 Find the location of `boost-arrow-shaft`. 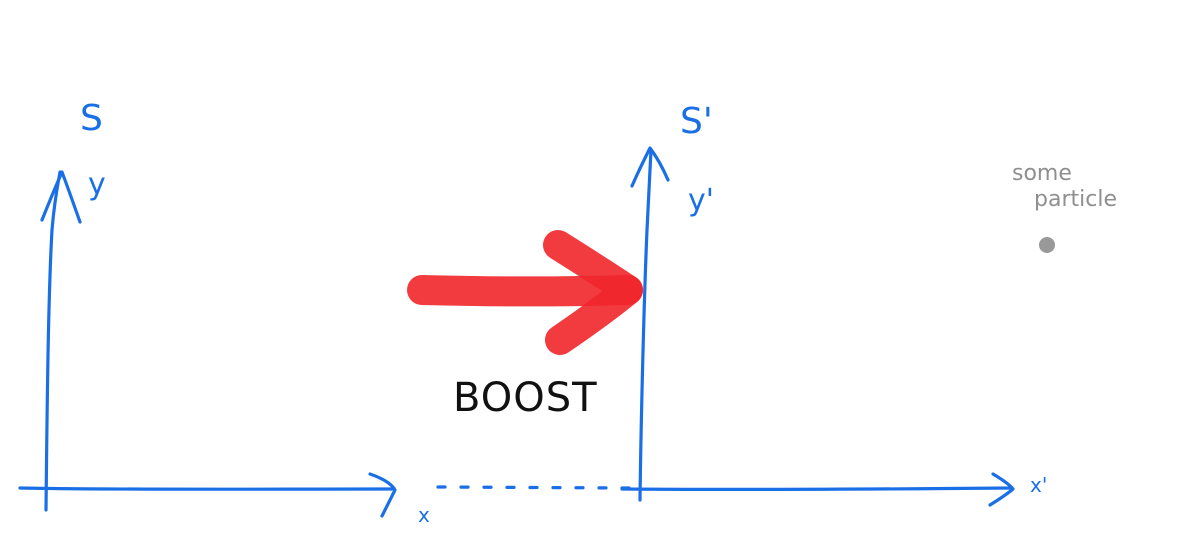

boost-arrow-shaft is located at coordinates (525, 291).